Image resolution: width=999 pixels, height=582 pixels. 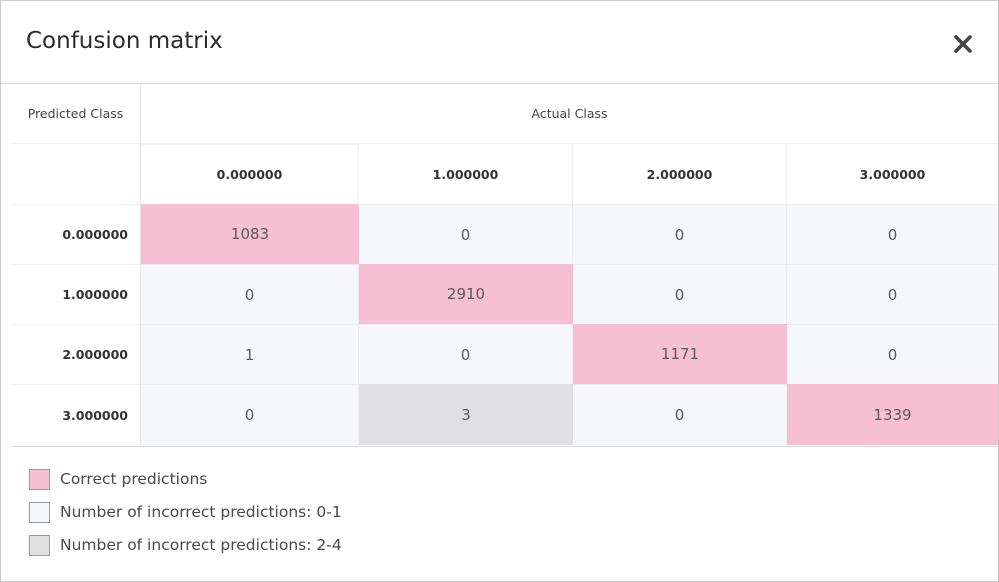 I want to click on corner-cell, so click(x=76, y=174).